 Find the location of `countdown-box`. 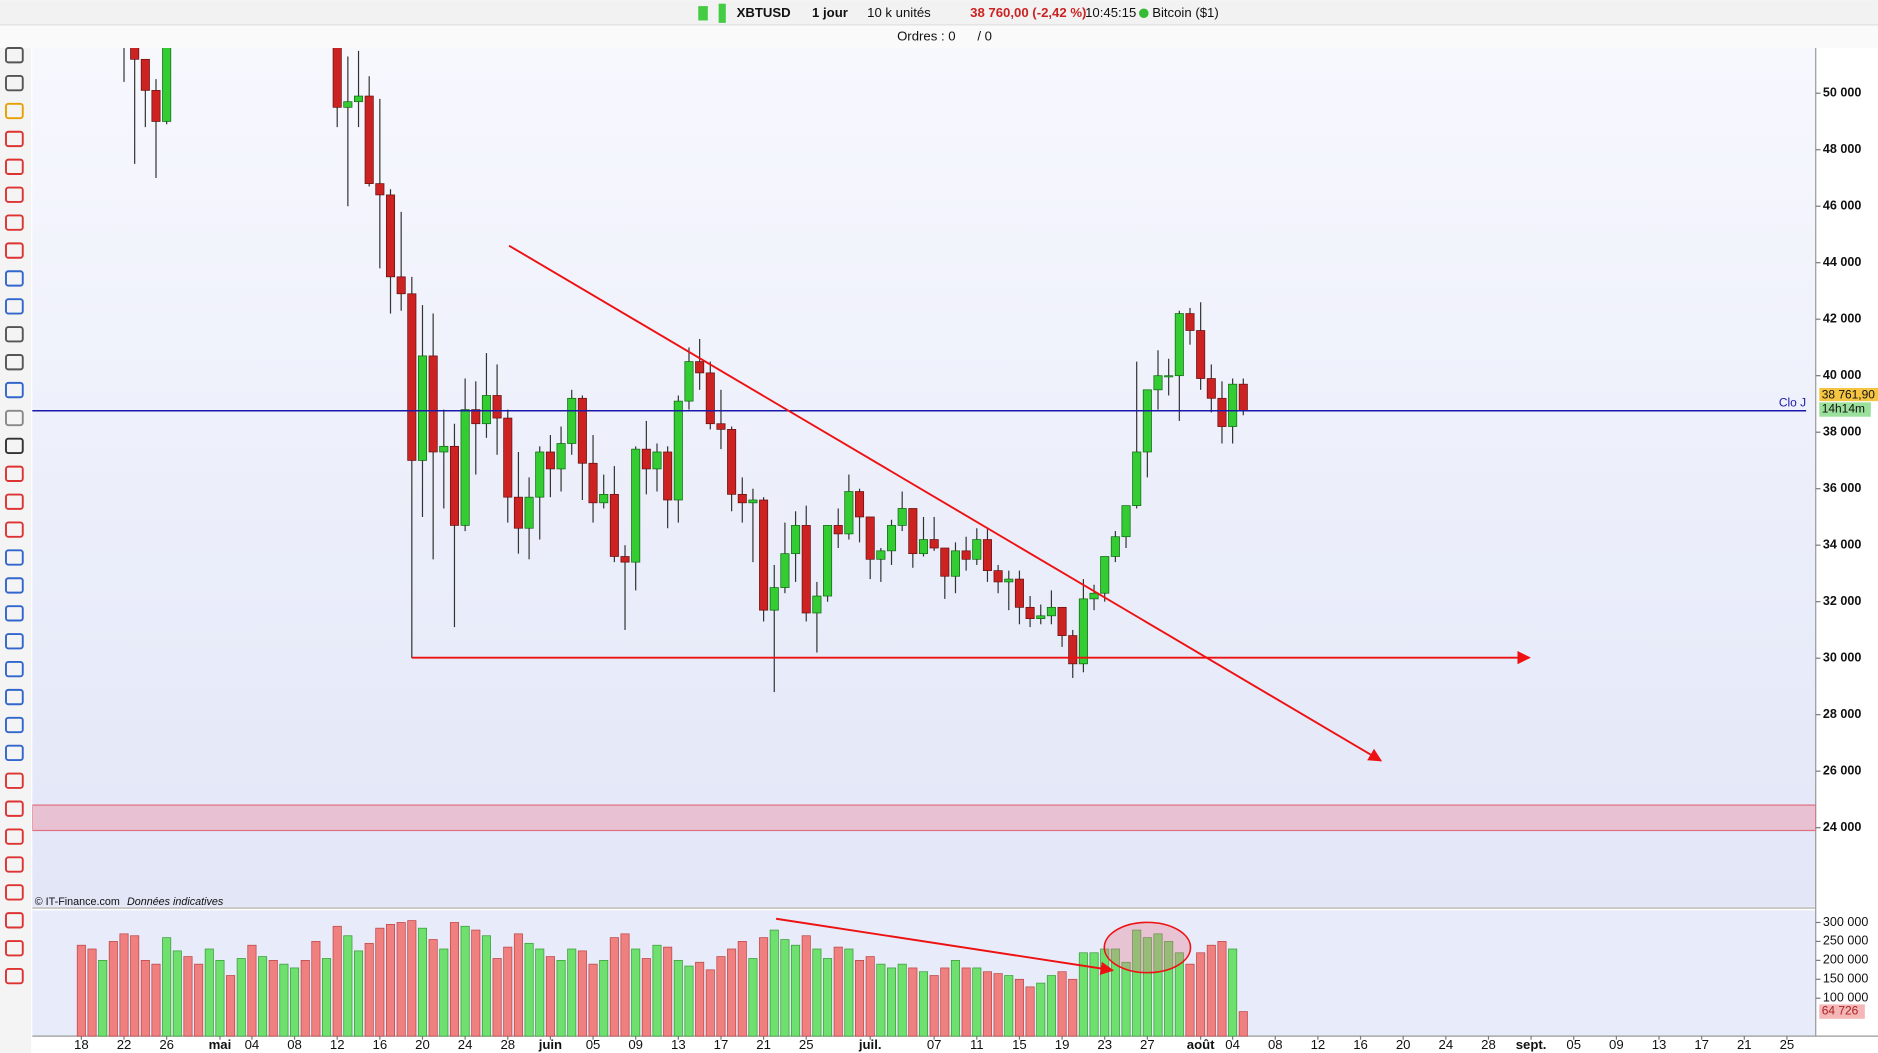

countdown-box is located at coordinates (1845, 409).